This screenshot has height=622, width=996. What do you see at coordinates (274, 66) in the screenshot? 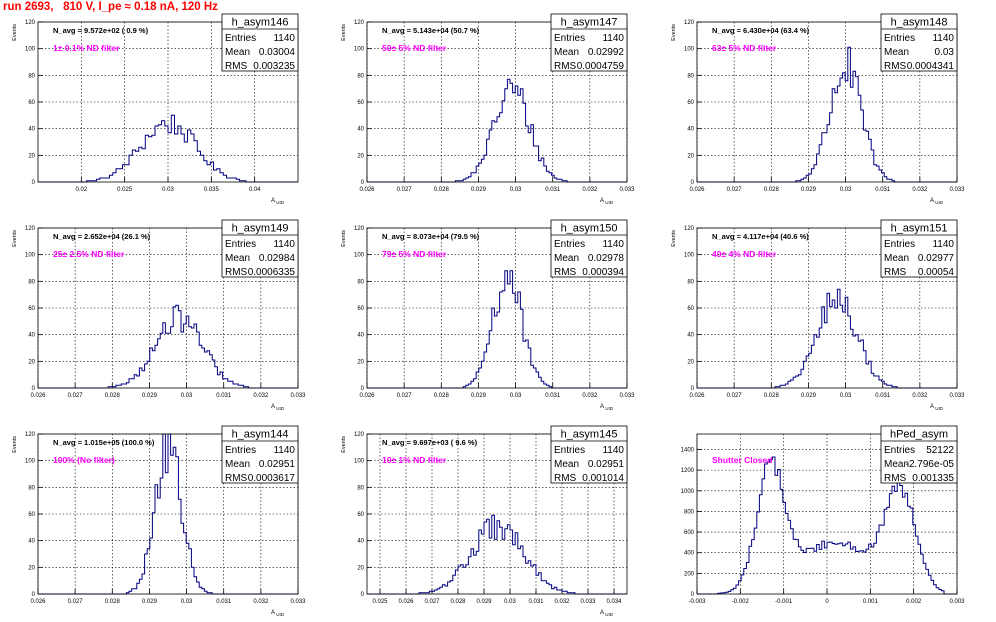
I see `stats-value: 0.003235` at bounding box center [274, 66].